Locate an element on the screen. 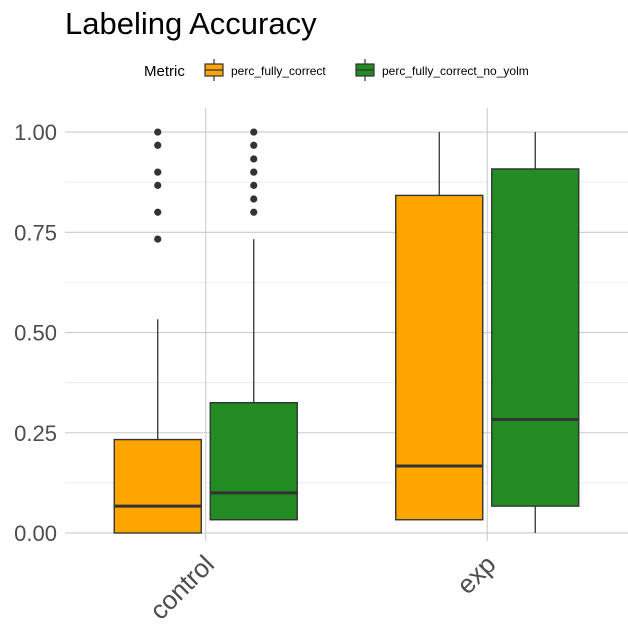  legend-label: perc_fully_correct_no_yolm is located at coordinates (455, 71).